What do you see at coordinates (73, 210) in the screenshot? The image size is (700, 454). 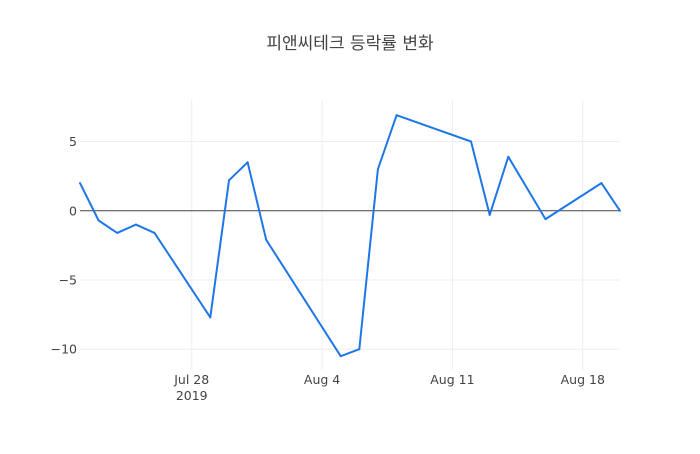 I see `y-tick-label: 0` at bounding box center [73, 210].